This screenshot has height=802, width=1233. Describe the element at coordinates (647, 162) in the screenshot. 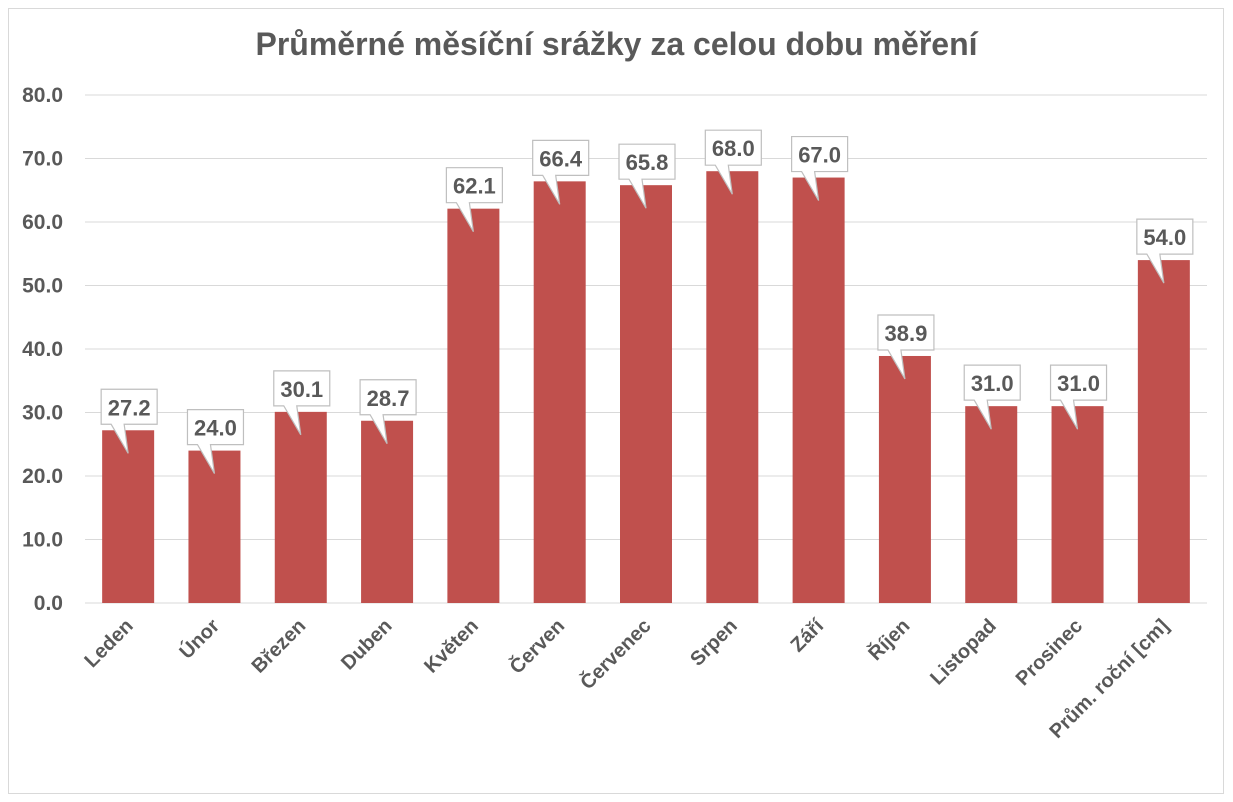

I see `data-label: 65.8` at that location.